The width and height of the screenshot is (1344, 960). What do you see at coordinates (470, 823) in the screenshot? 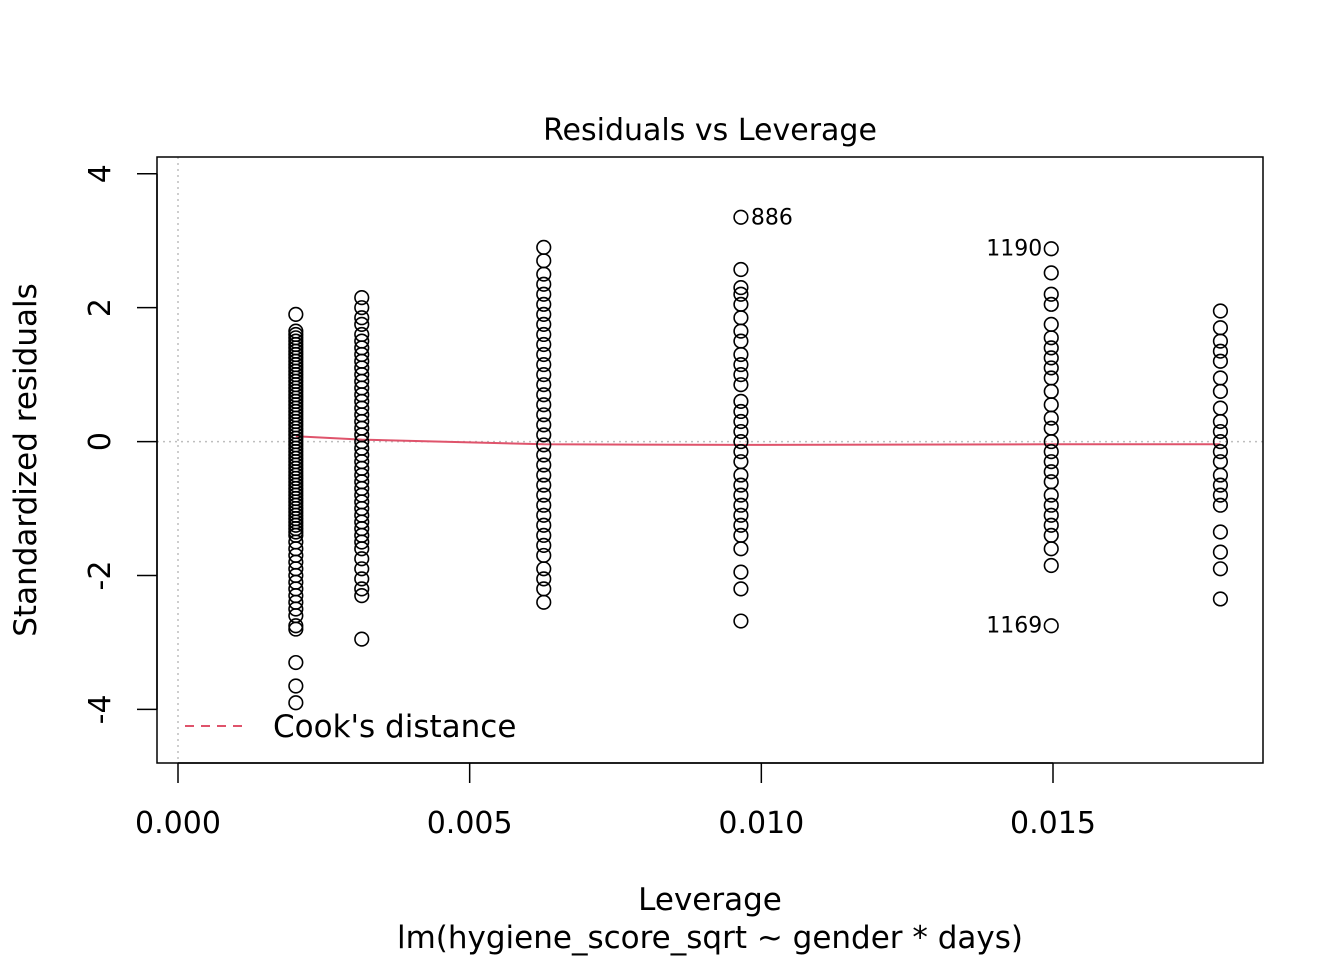
I see `x-tick-label-0.005: 0.005` at bounding box center [470, 823].